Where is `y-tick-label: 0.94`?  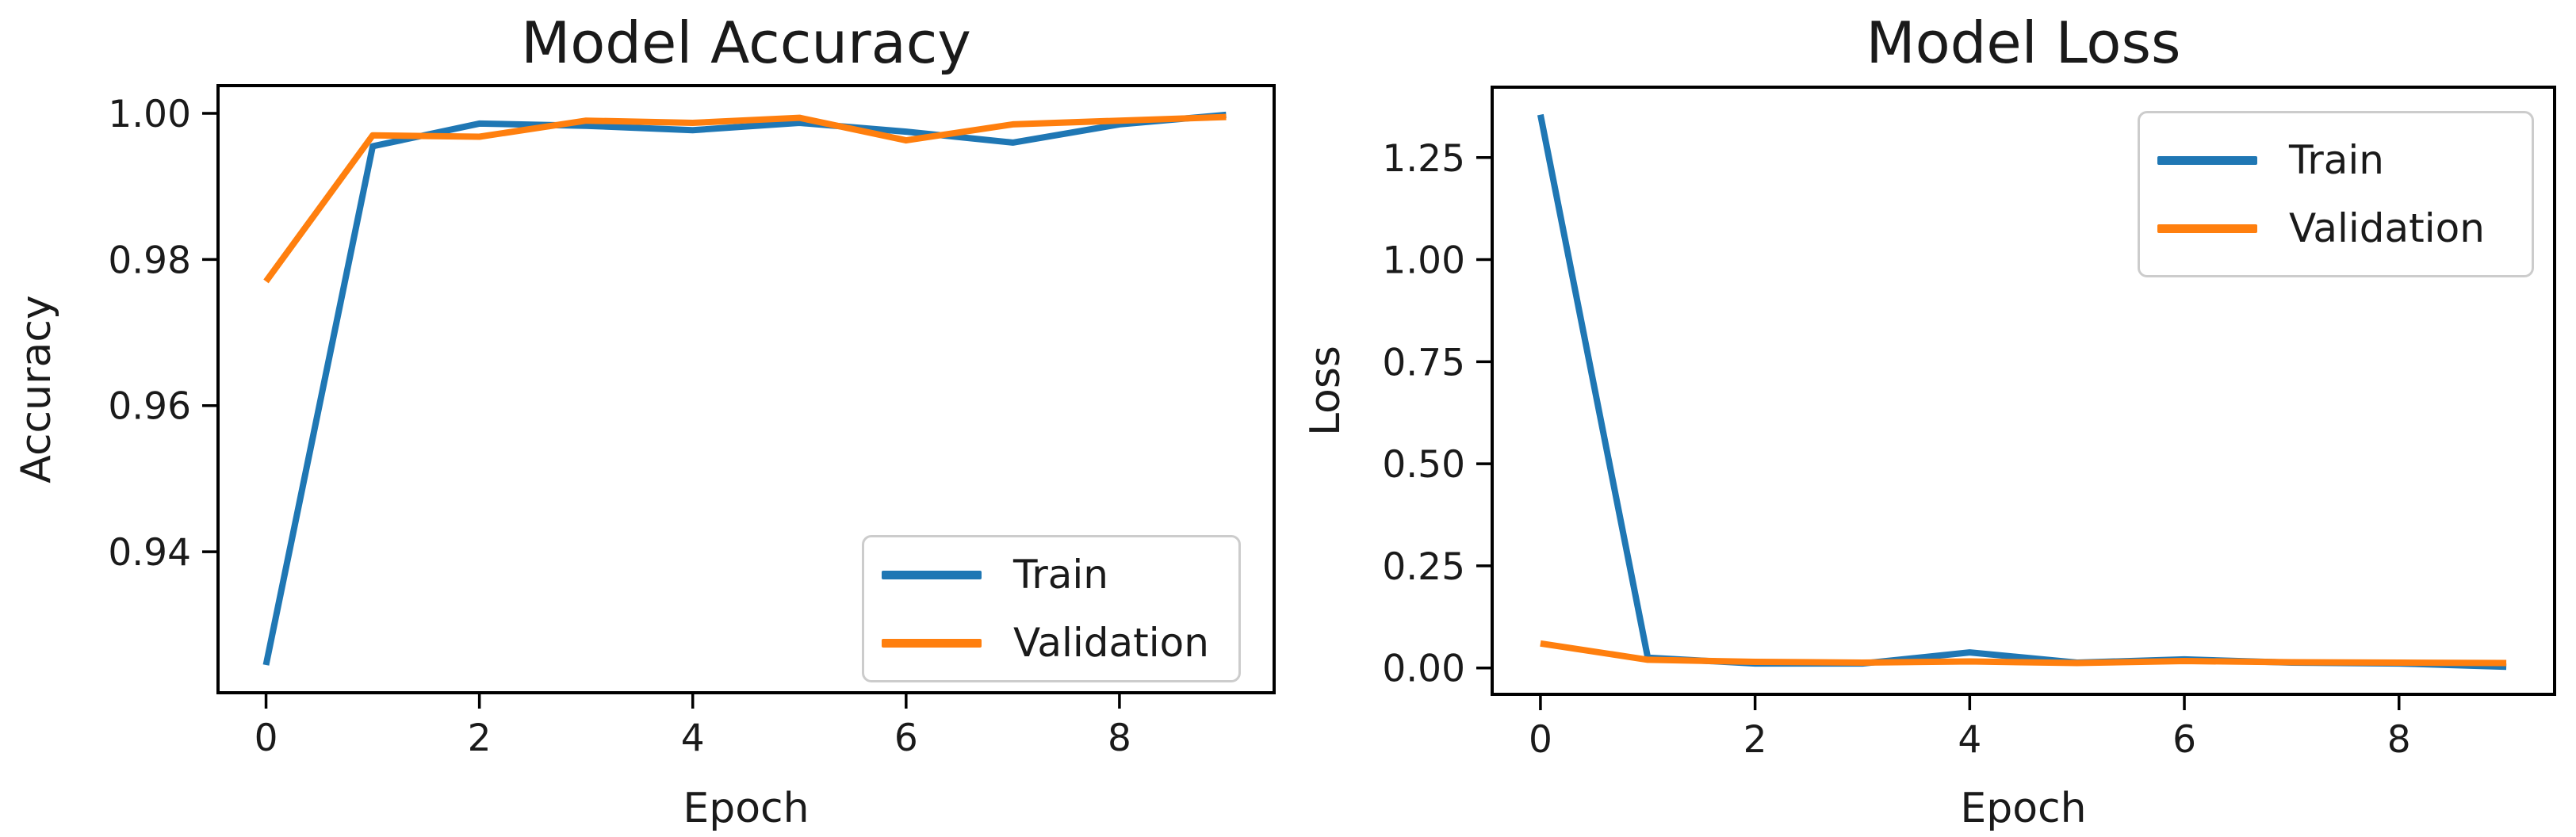
y-tick-label: 0.94 is located at coordinates (149, 553).